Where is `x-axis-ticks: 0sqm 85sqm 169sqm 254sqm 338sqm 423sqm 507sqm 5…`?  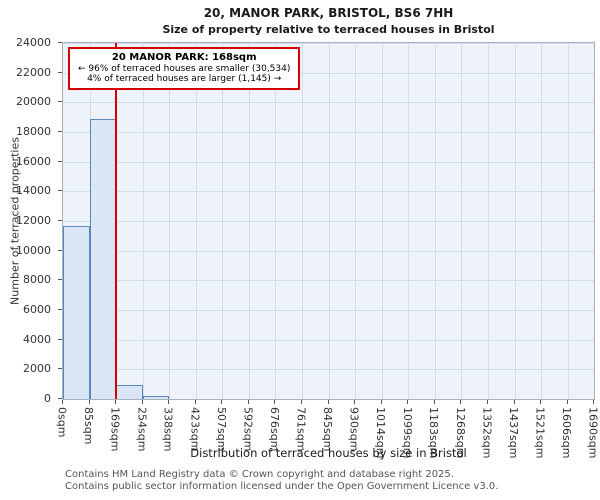 x-axis-ticks: 0sqm 85sqm 169sqm 254sqm 338sqm 423sqm 507sqm 5… is located at coordinates (328, 435).